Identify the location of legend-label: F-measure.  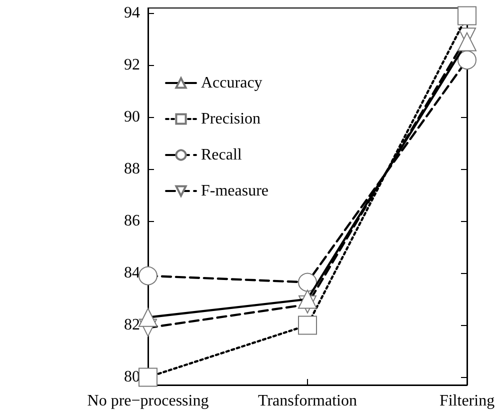
(235, 191).